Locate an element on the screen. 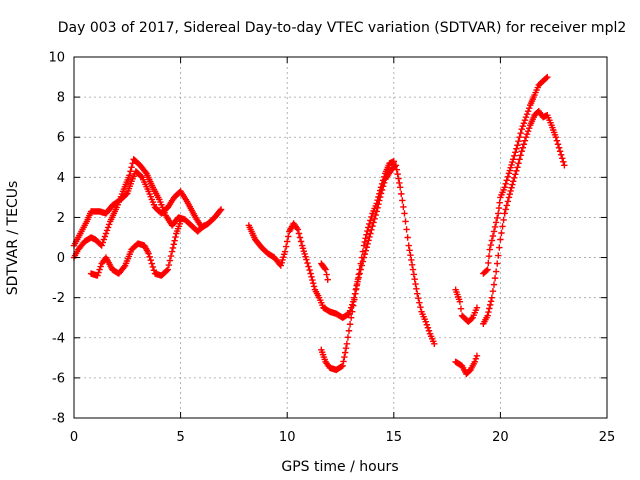 This screenshot has height=480, width=640. y-tick-label: 8 is located at coordinates (61, 98).